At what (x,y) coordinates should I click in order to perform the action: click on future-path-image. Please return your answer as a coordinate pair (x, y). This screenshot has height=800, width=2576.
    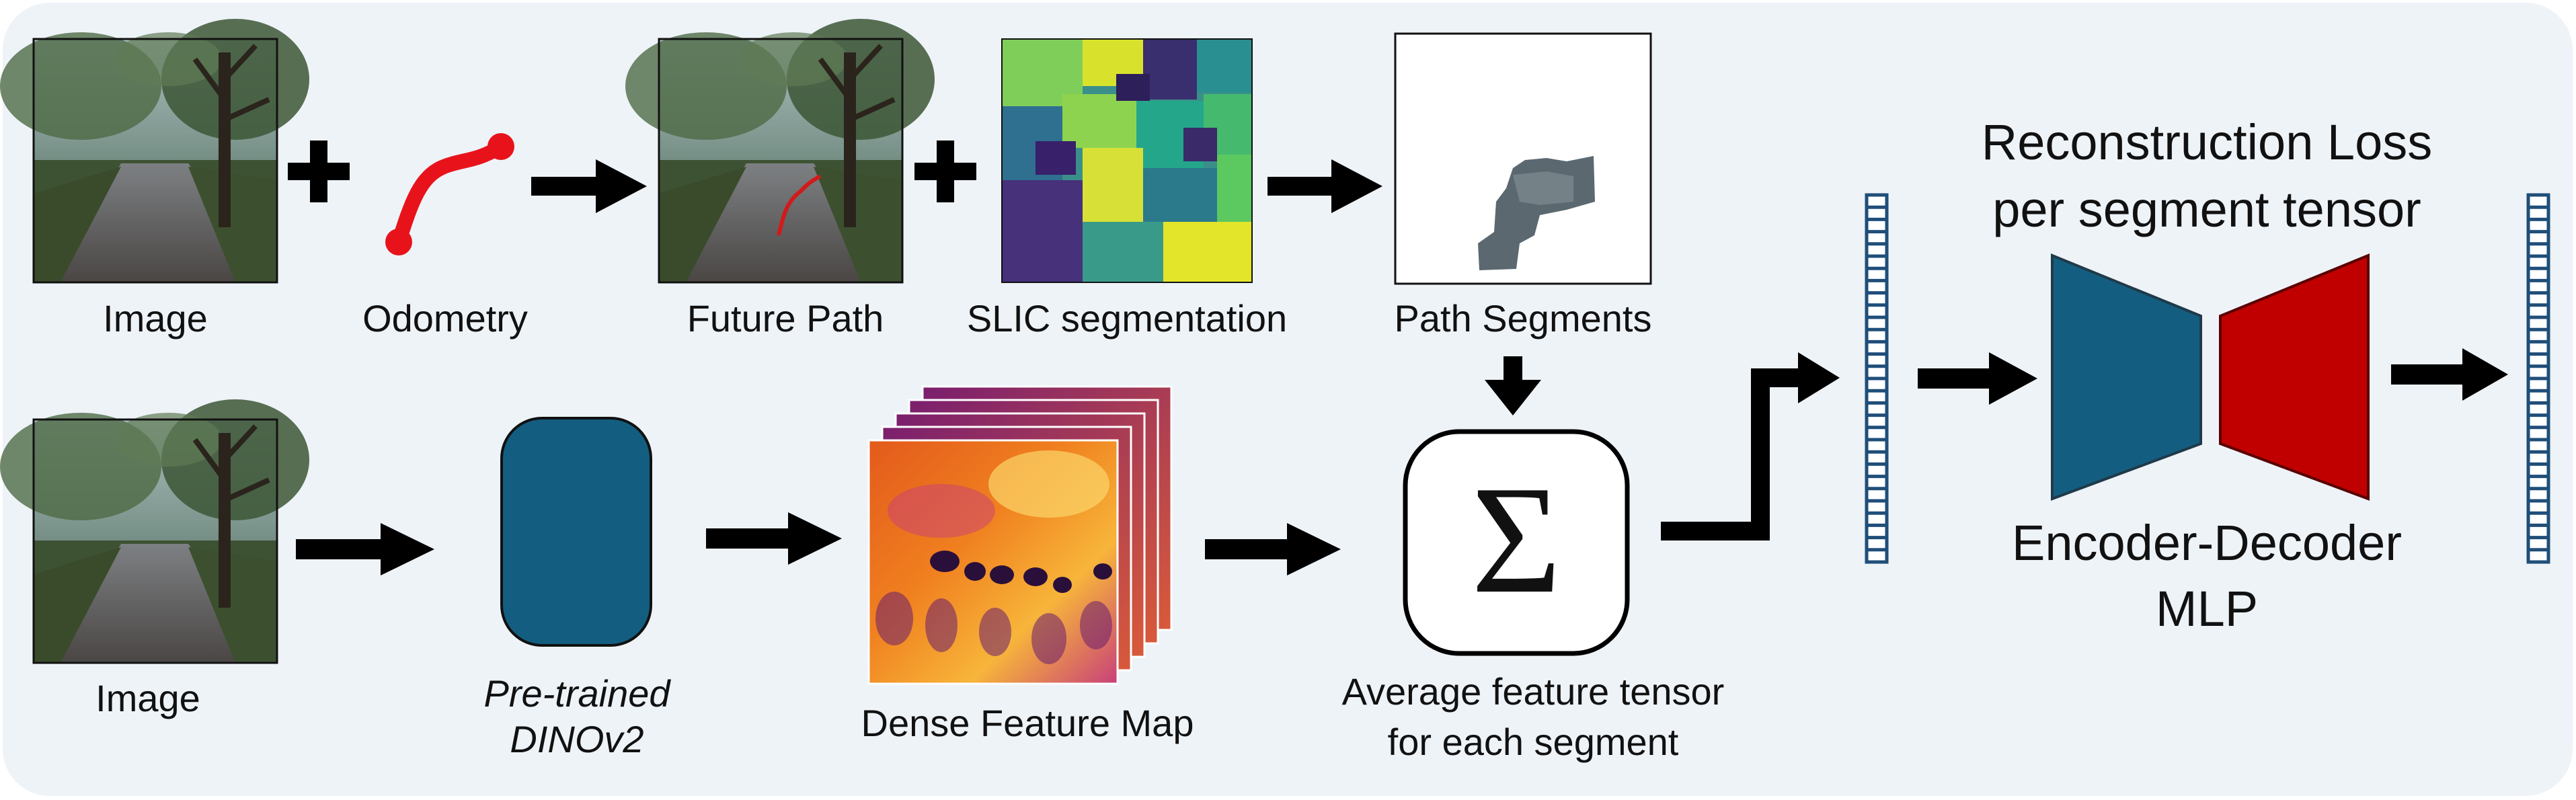
    Looking at the image, I should click on (780, 151).